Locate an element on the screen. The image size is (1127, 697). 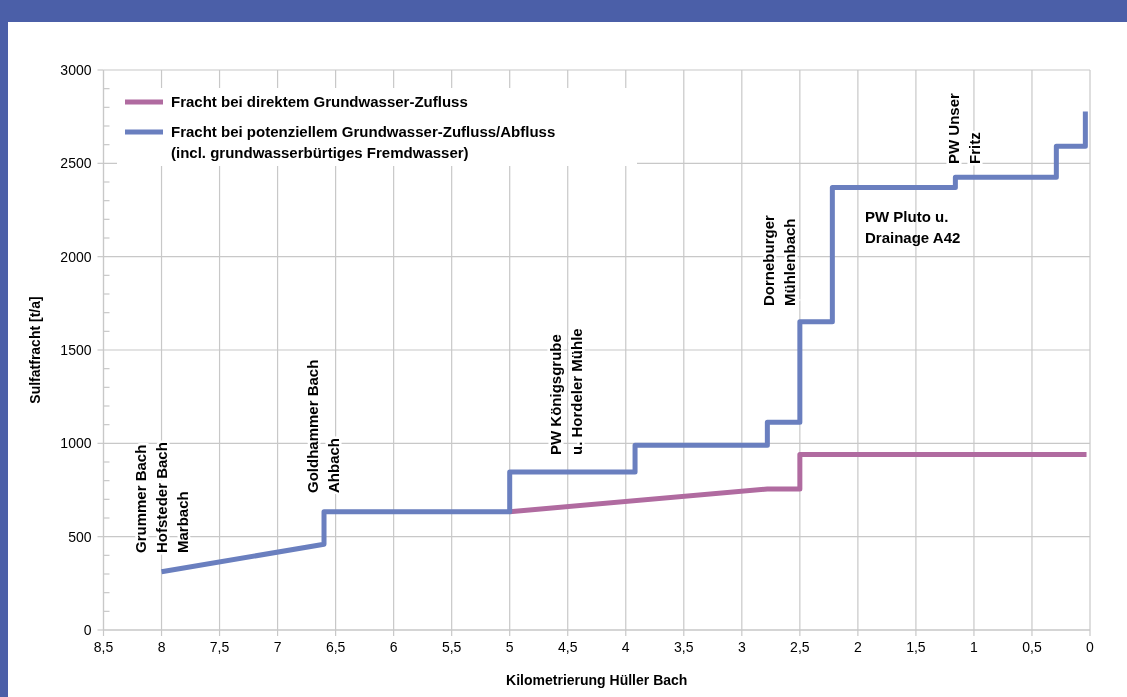
x-tick-label: 5 is located at coordinates (509, 647).